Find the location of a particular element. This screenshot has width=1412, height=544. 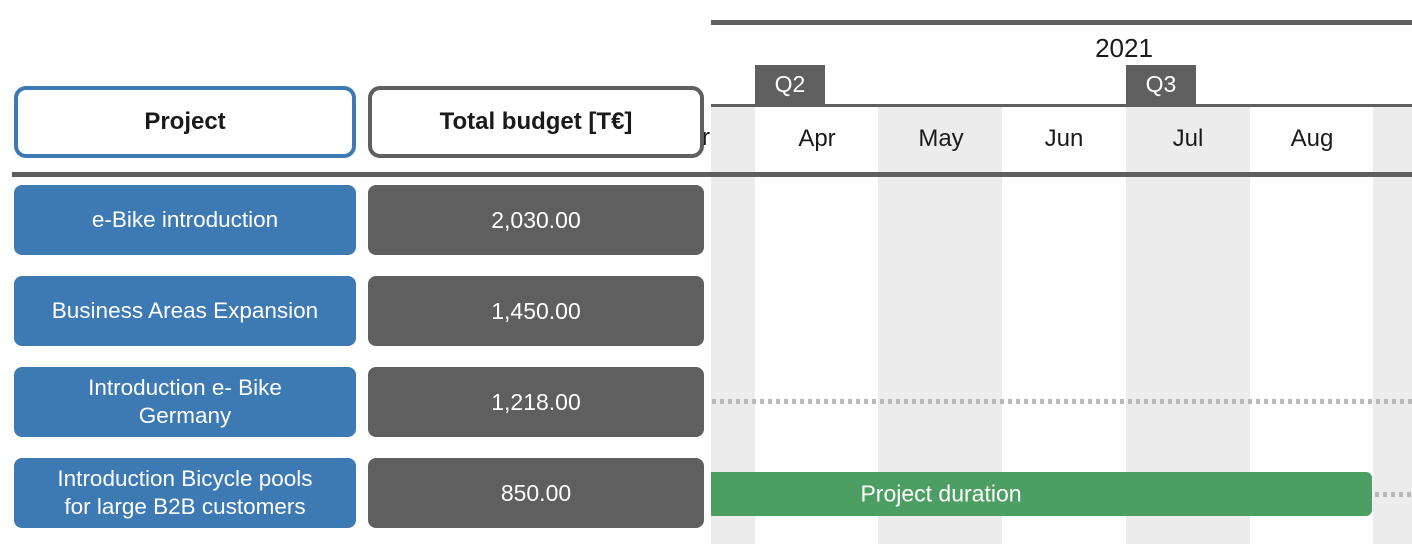

budget-cell-row2: 1,450.00 is located at coordinates (536, 311).